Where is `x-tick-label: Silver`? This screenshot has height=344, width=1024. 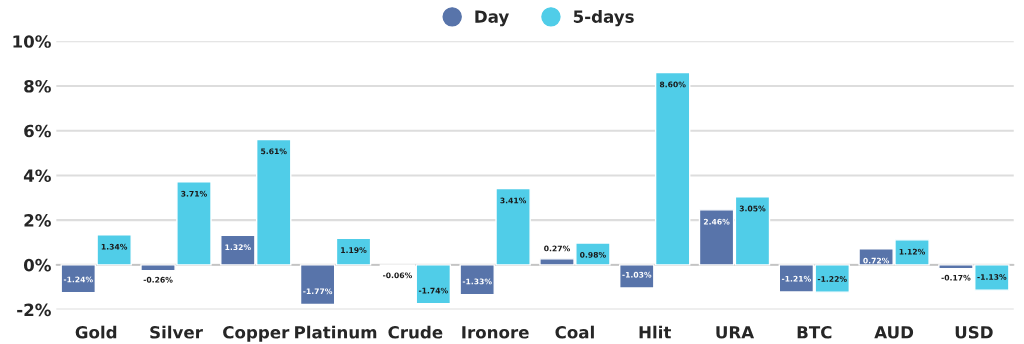
x-tick-label: Silver is located at coordinates (176, 332).